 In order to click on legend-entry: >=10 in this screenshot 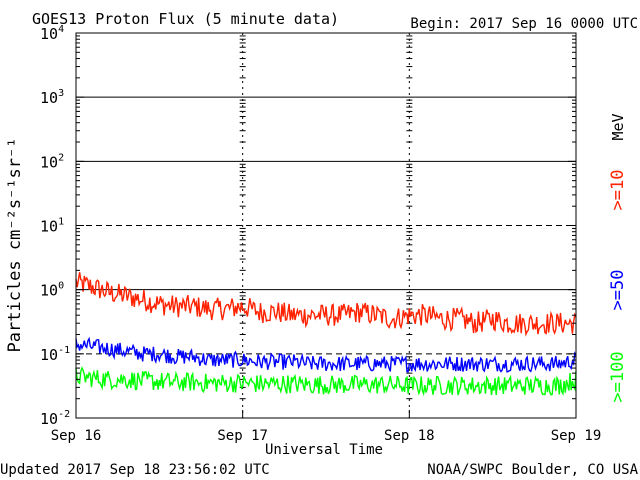, I will do `click(618, 190)`.